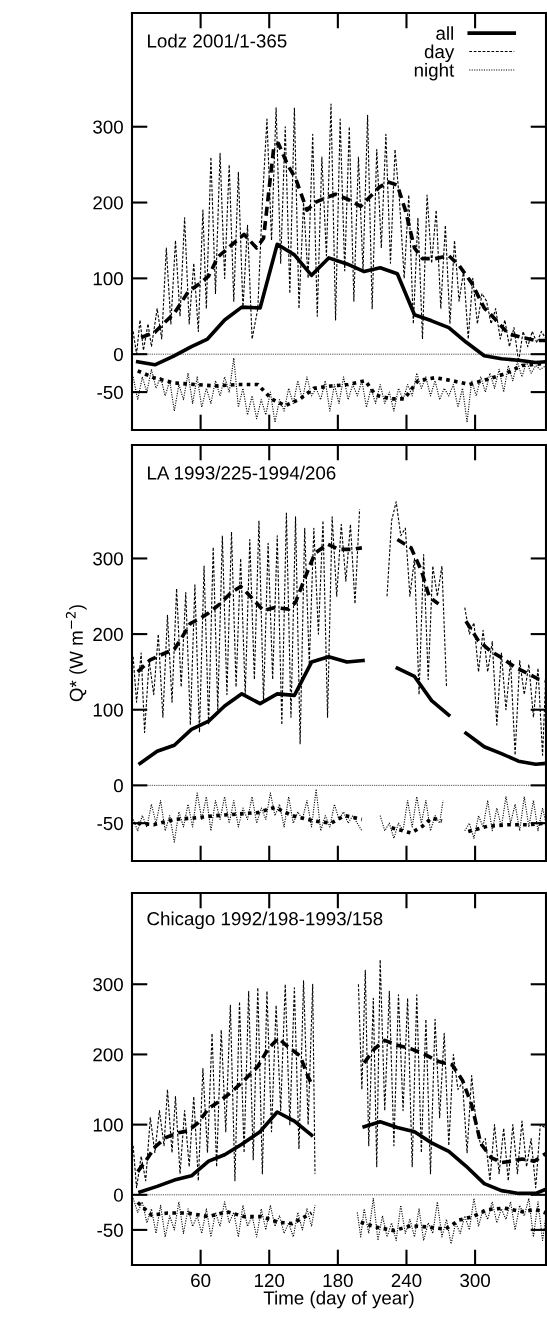 This screenshot has height=1337, width=547. Describe the element at coordinates (406, 1280) in the screenshot. I see `x-tick-label: 240` at that location.